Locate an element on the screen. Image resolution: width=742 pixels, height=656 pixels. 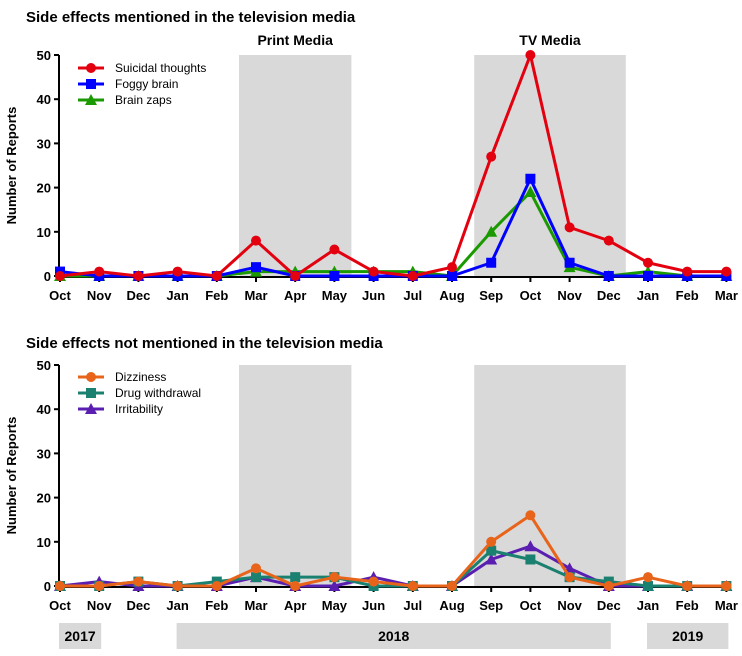
legend-entry: Brain zaps is located at coordinates (143, 100).